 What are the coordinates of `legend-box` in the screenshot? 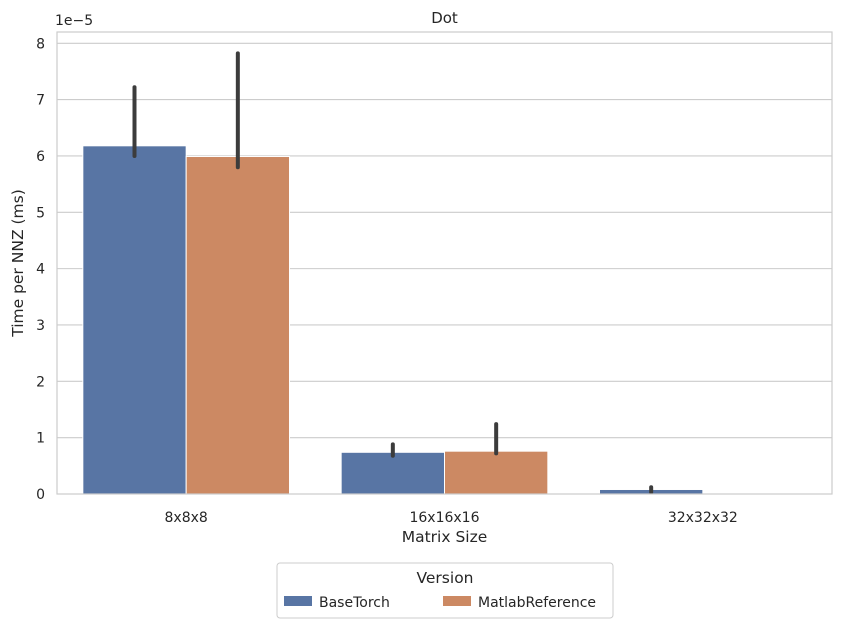 It's located at (445, 590).